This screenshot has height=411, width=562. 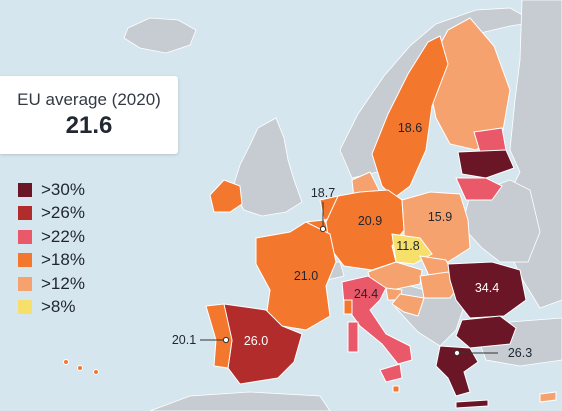 I want to click on legend-item: >8%, so click(x=51, y=308).